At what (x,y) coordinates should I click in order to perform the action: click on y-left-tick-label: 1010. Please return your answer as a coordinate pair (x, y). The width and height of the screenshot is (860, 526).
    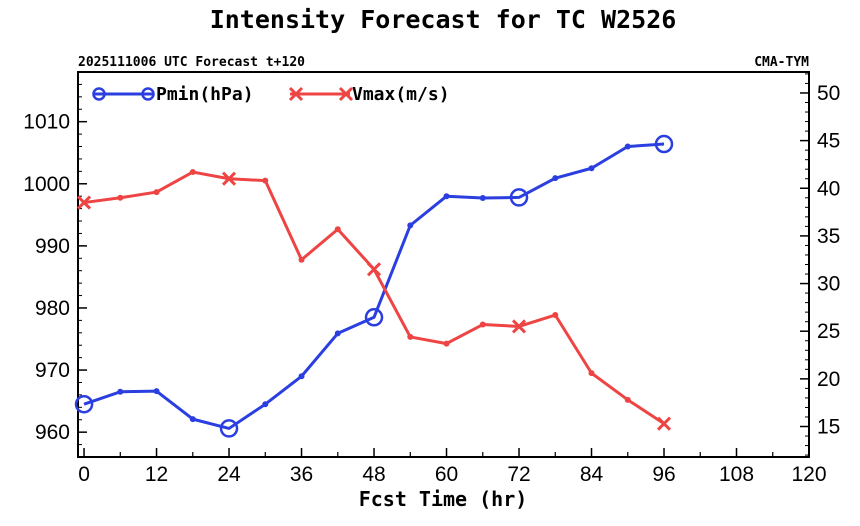
    Looking at the image, I should click on (46, 122).